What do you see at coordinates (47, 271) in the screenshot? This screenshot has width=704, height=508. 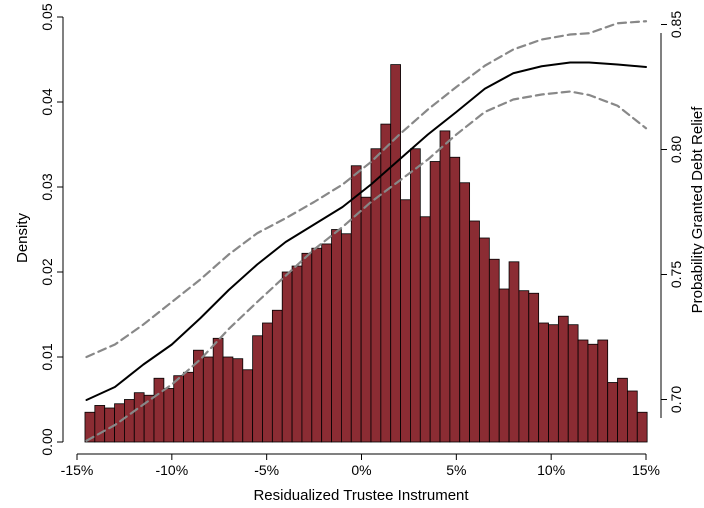 I see `y-tick-label-left: 0.02` at bounding box center [47, 271].